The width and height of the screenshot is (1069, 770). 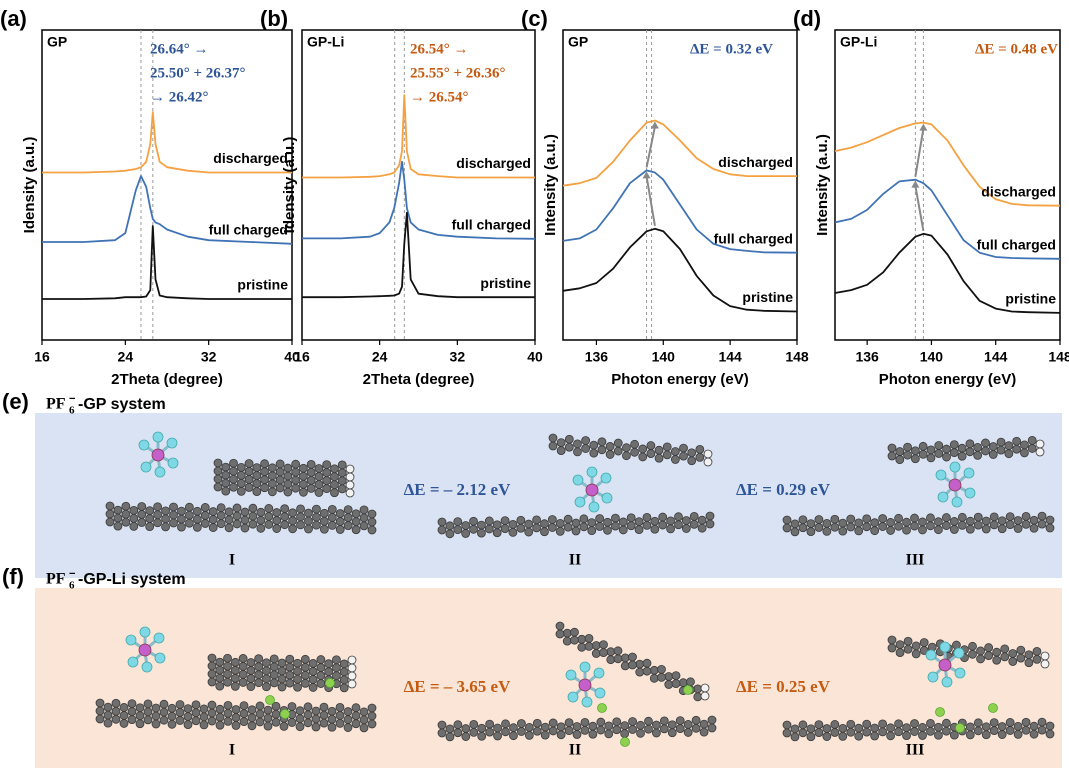 I want to click on panel-tag: GP, so click(x=57, y=42).